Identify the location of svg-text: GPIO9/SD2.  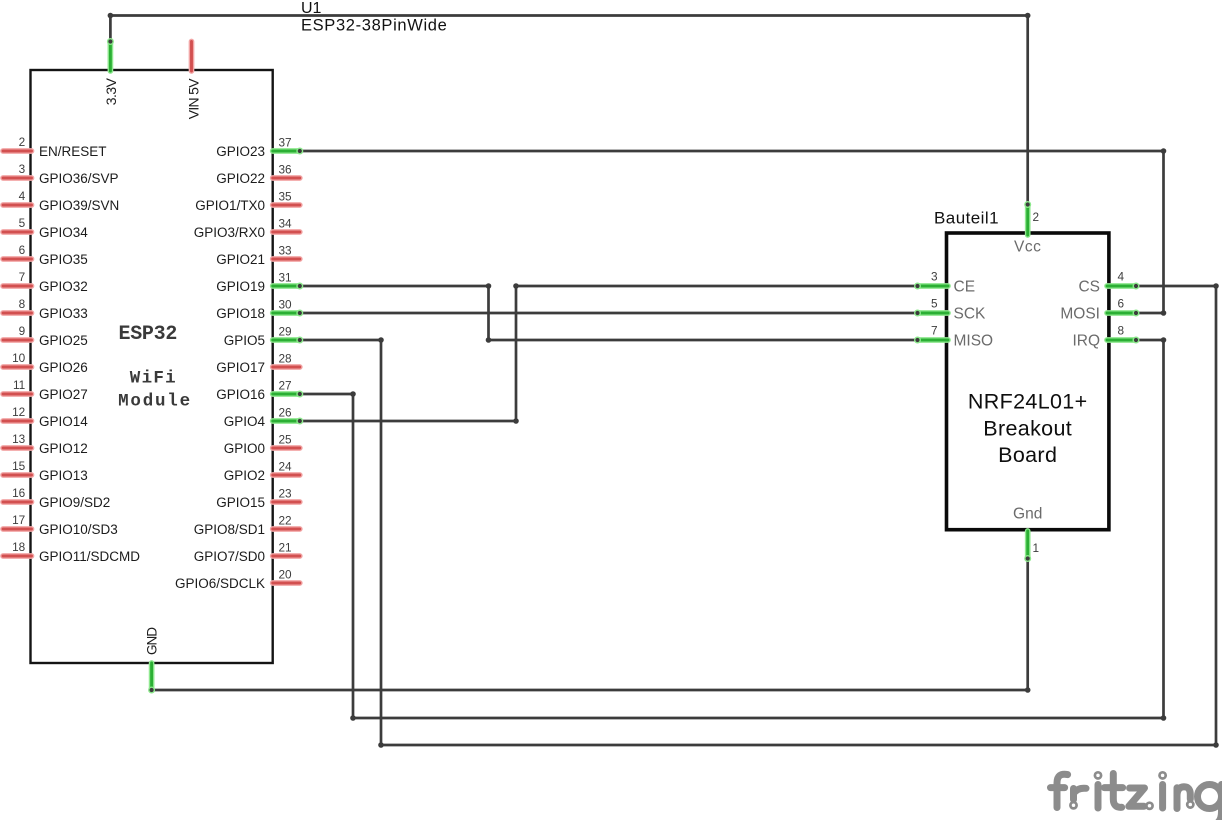
(74, 502).